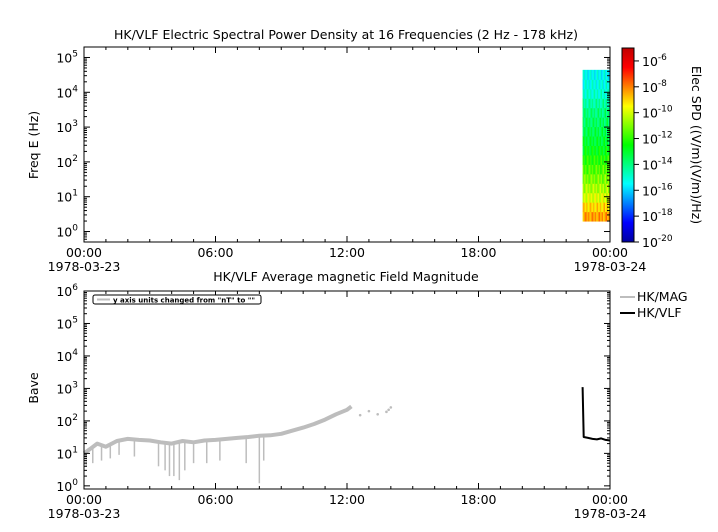  I want to click on colorbar-tick-label: 10-18, so click(657, 216).